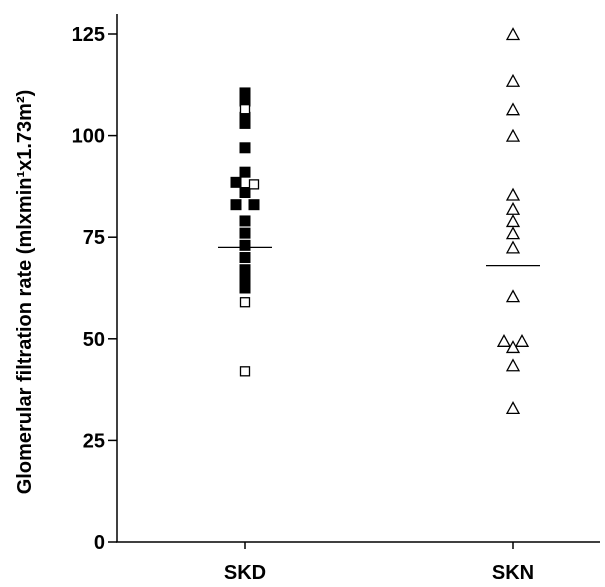  Describe the element at coordinates (99, 543) in the screenshot. I see `y-tick-label: 0` at that location.